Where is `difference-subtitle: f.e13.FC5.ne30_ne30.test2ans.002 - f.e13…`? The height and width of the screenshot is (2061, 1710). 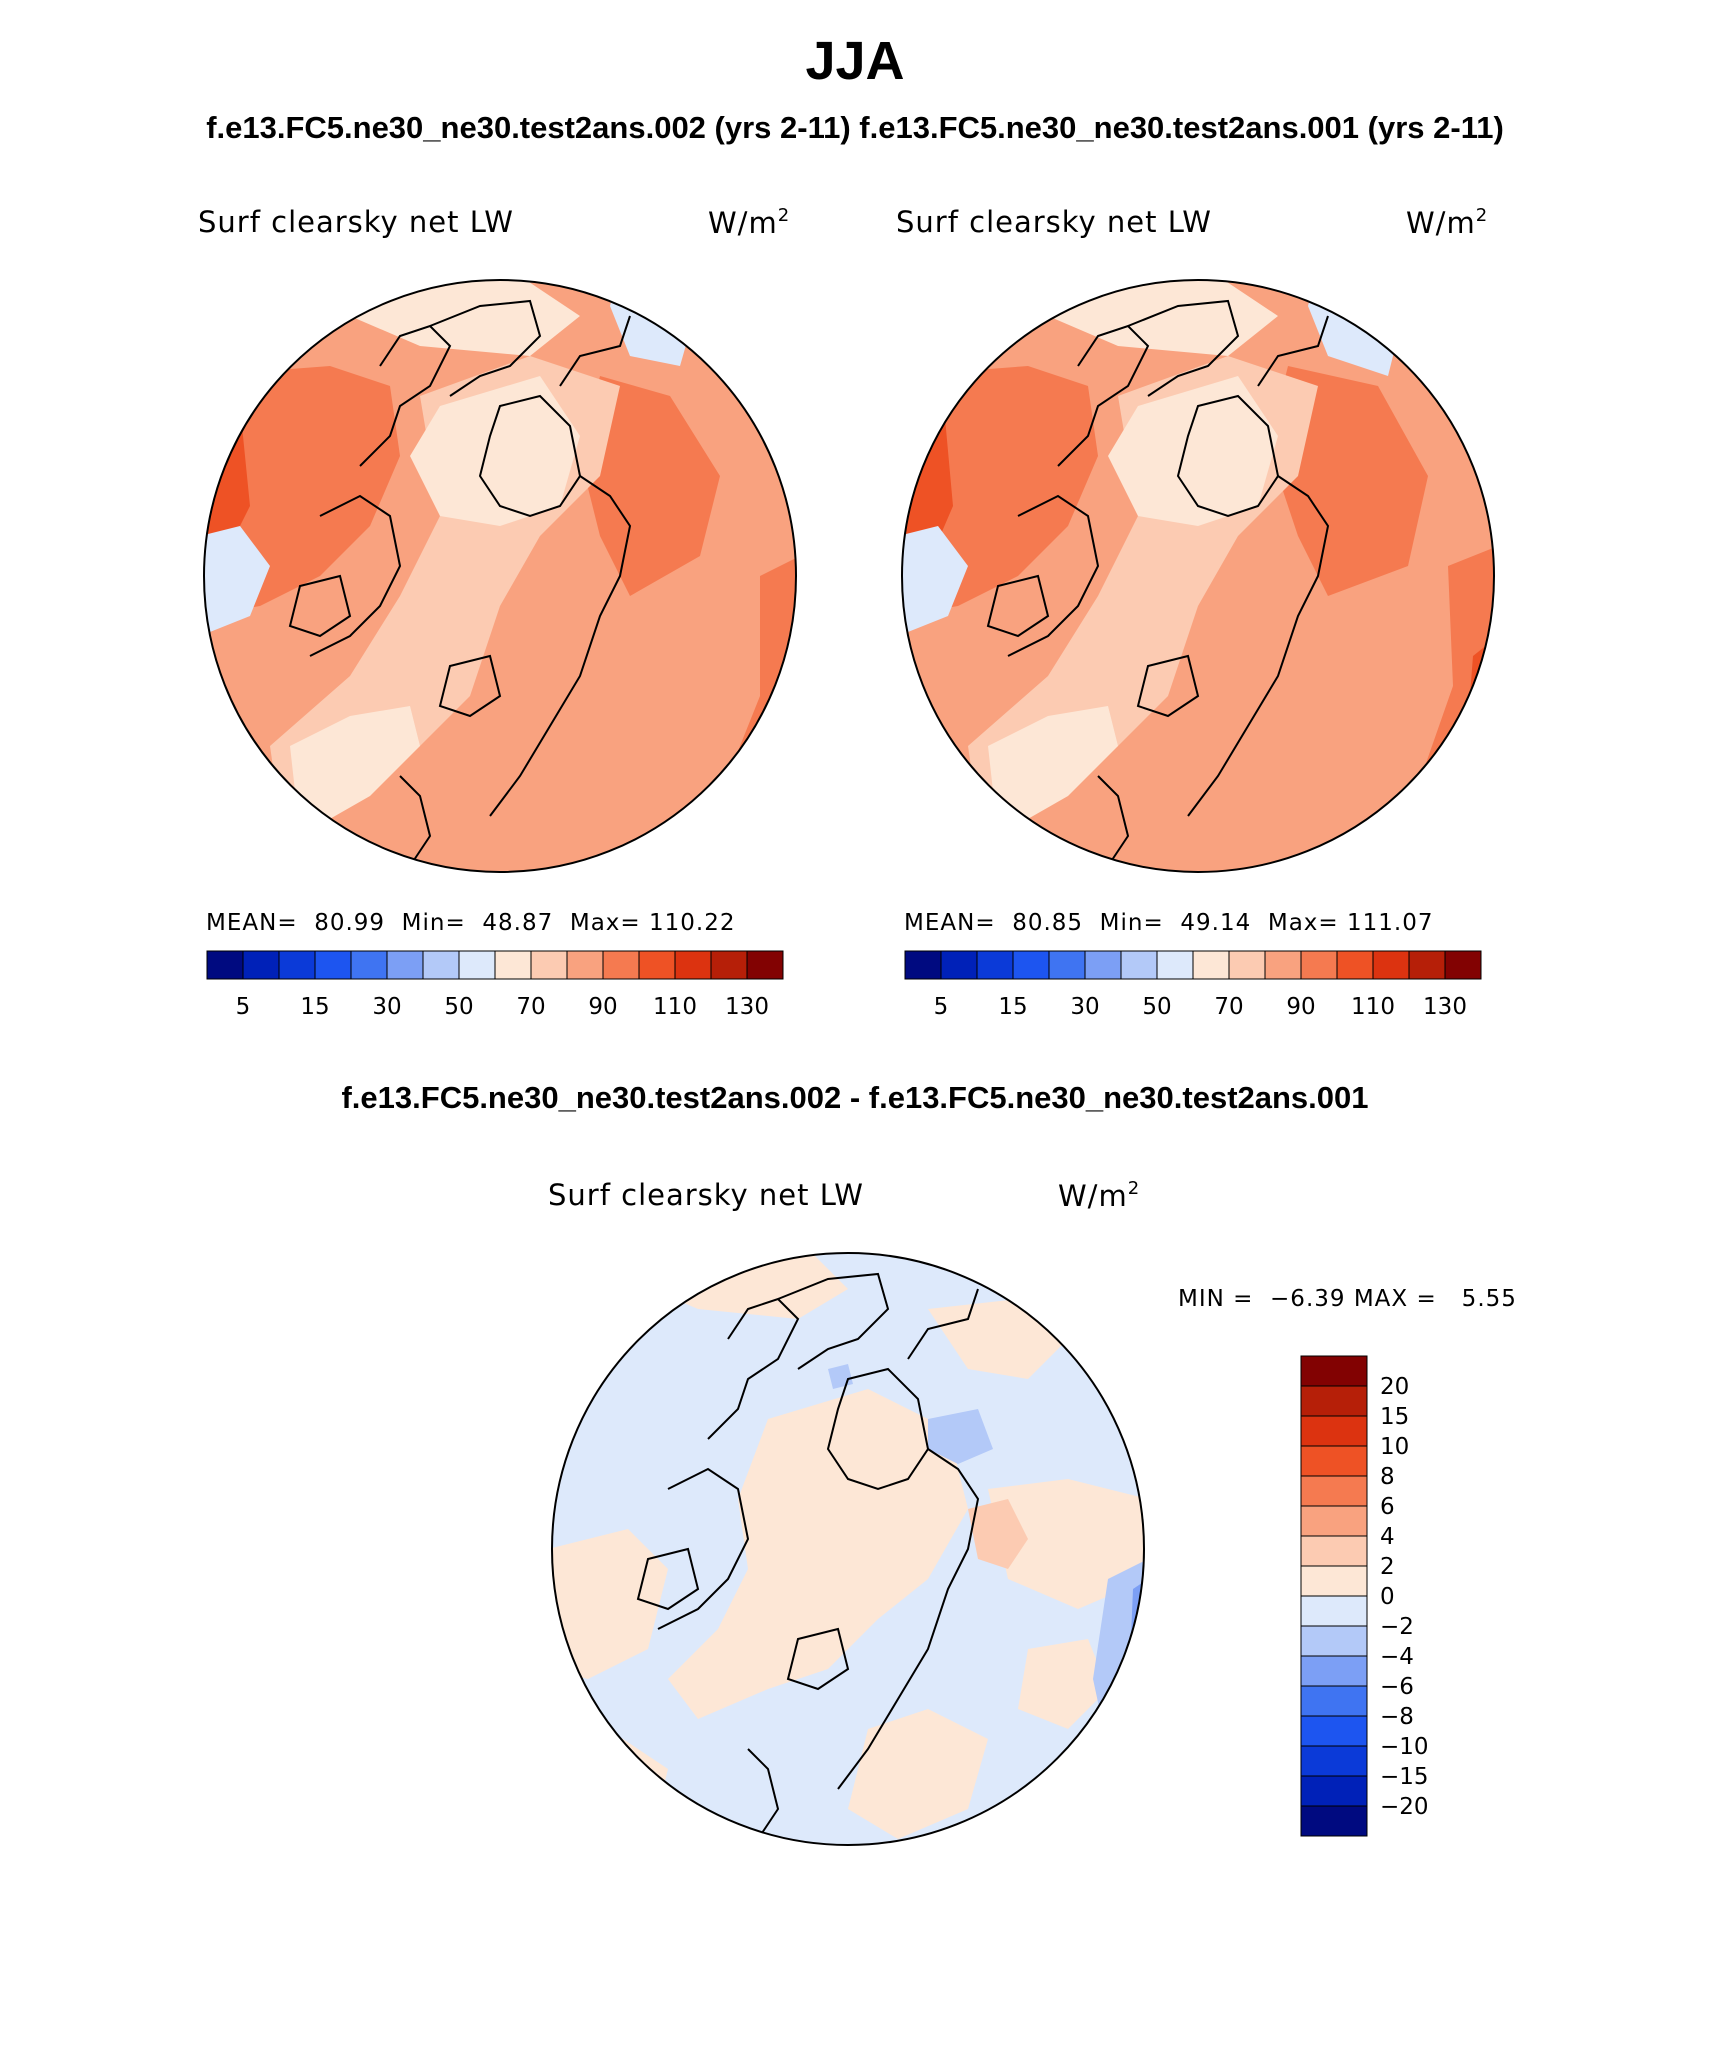
difference-subtitle: f.e13.FC5.ne30_ne30.test2ans.002 - f.e13… is located at coordinates (855, 1097).